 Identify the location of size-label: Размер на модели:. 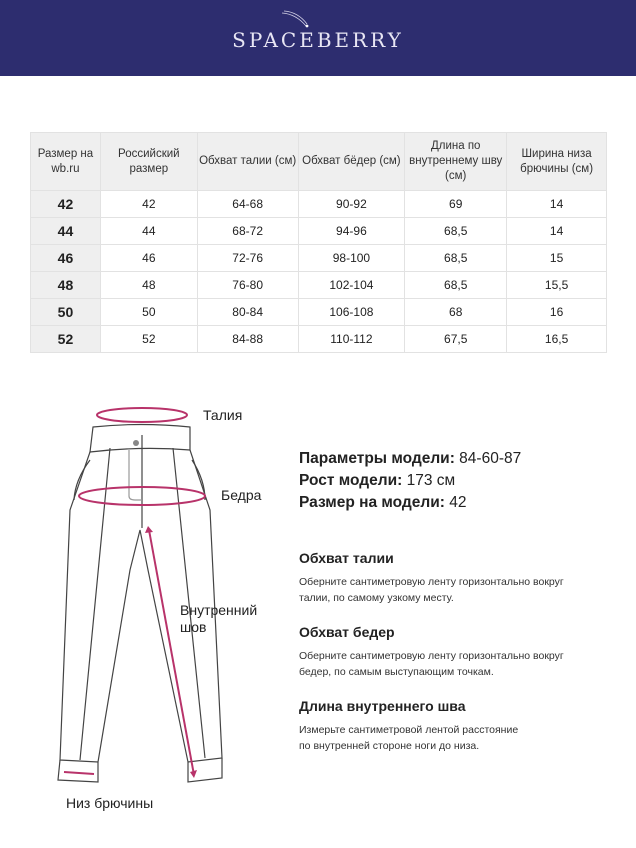
(372, 502).